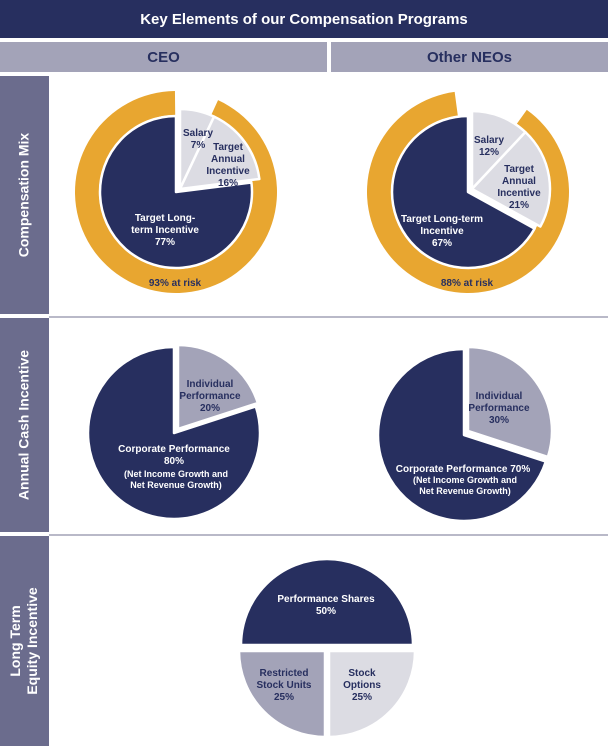 This screenshot has width=608, height=746. I want to click on label-salary-ceo: Salary 7%, so click(198, 139).